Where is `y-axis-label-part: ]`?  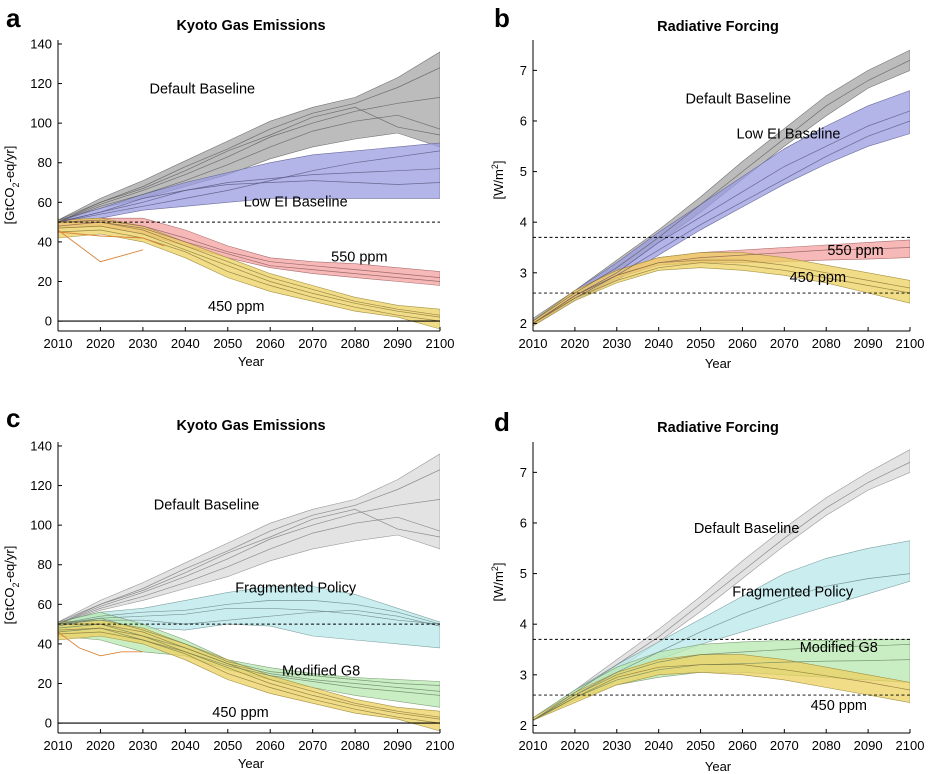
y-axis-label-part: ] is located at coordinates (498, 565).